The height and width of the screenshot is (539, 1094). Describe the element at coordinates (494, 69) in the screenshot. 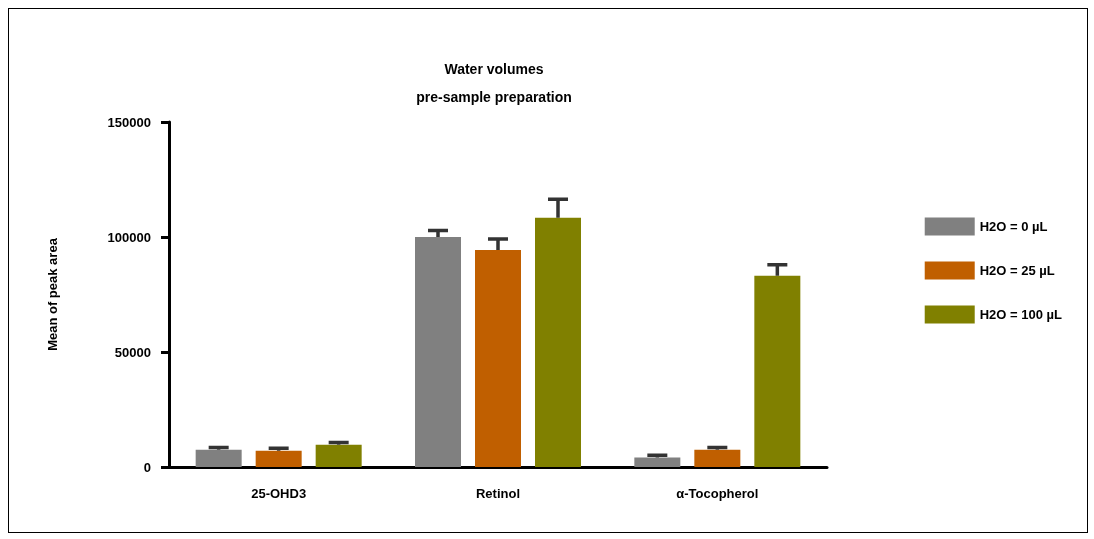

I see `chart-title: Water volumes` at that location.